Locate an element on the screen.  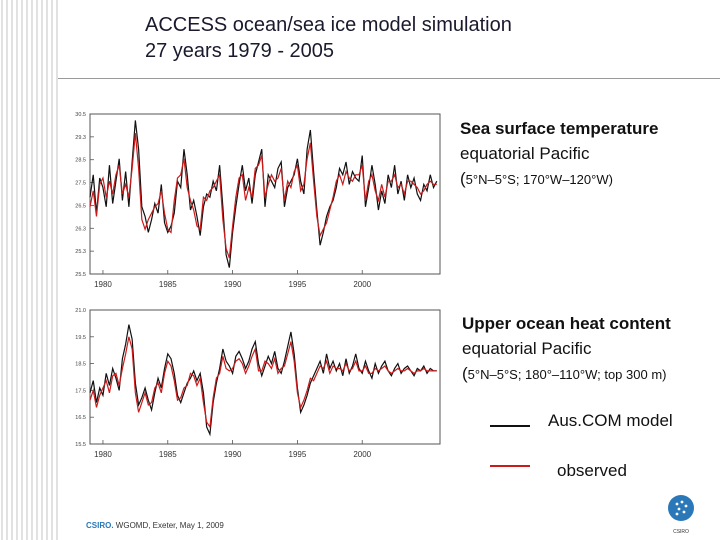
sst-y-tick-label: 26.3 is located at coordinates (80, 229).